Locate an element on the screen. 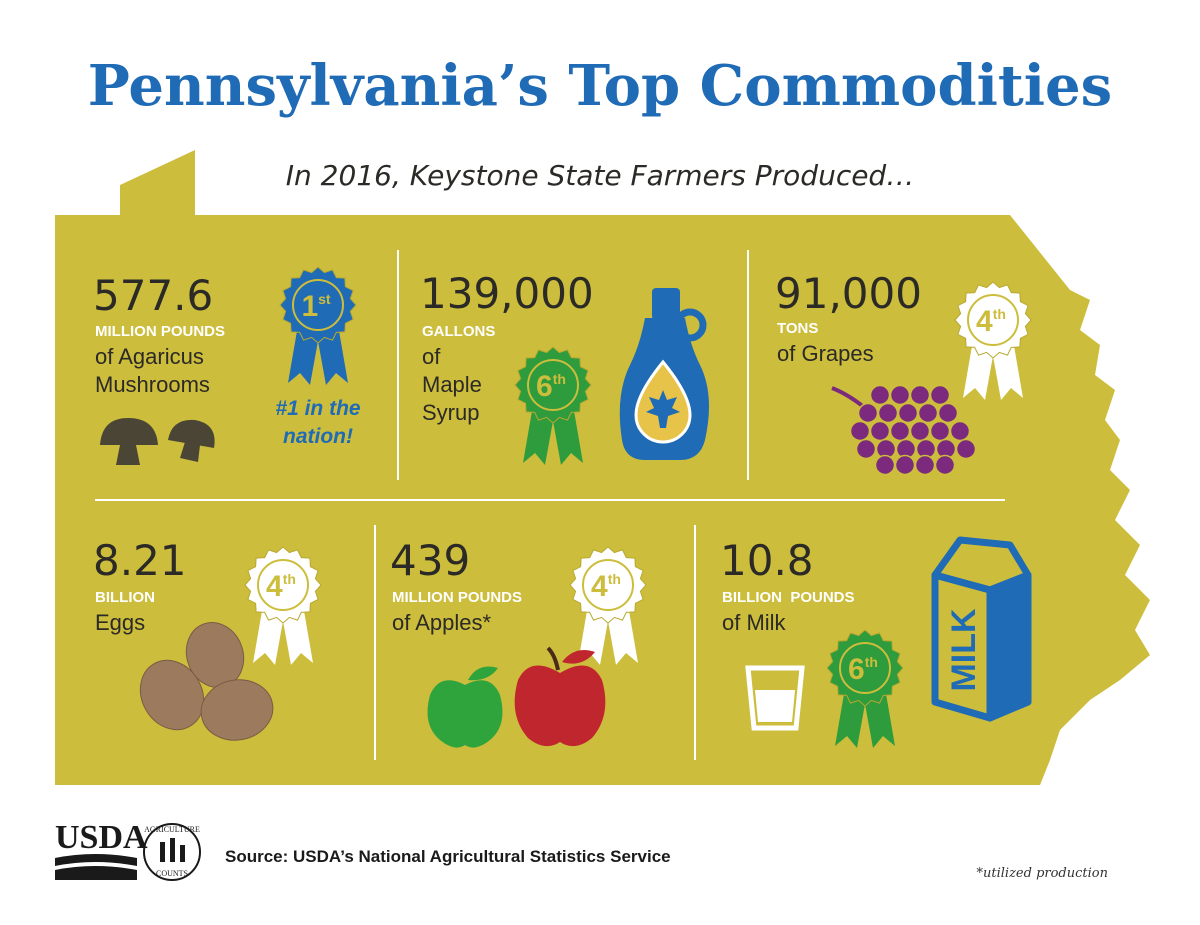 The width and height of the screenshot is (1200, 925). note: nation! is located at coordinates (318, 436).